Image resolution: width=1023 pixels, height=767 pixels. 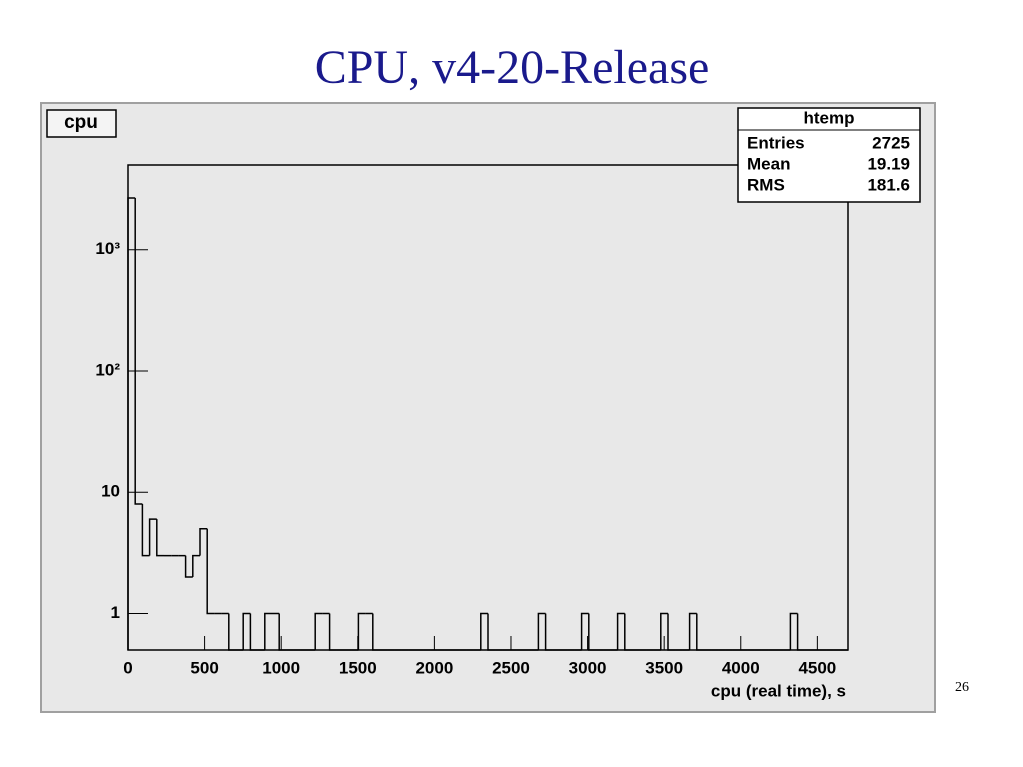 What do you see at coordinates (588, 667) in the screenshot?
I see `x-tick-label: 3000` at bounding box center [588, 667].